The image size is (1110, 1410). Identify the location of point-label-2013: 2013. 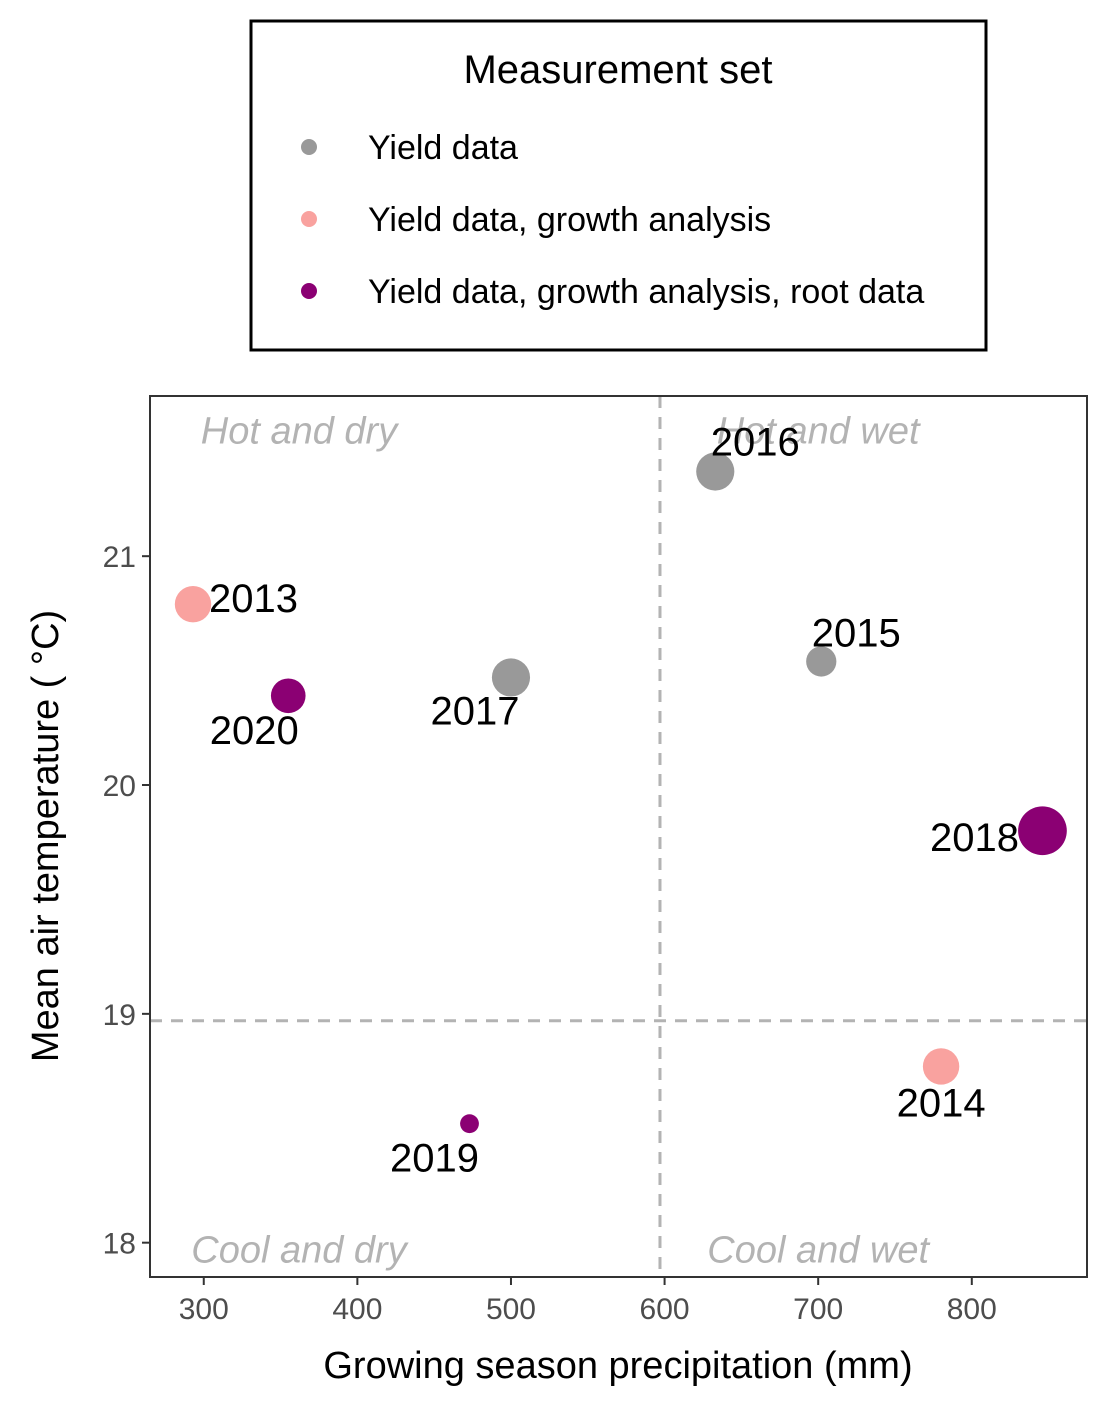
(253, 599).